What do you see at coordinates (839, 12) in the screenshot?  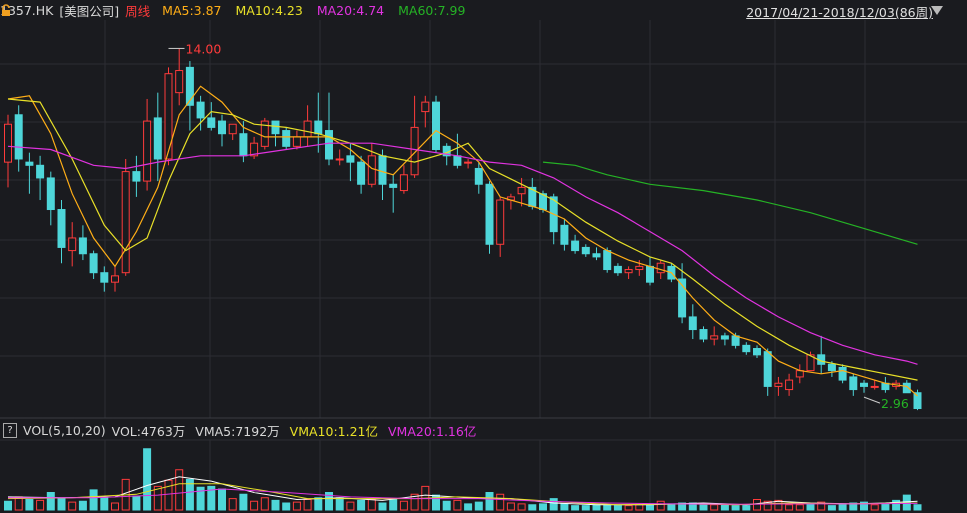 I see `date-range: 2017/04/21-2018/12/03(86周)` at bounding box center [839, 12].